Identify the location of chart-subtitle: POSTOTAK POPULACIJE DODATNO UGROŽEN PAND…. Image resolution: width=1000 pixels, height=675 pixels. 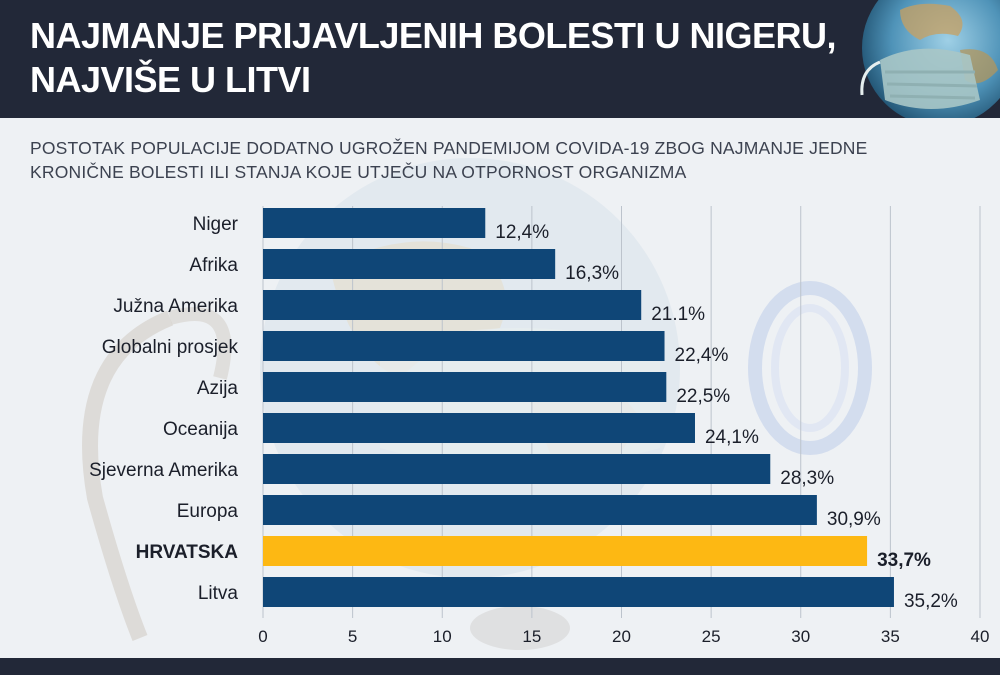
(480, 160).